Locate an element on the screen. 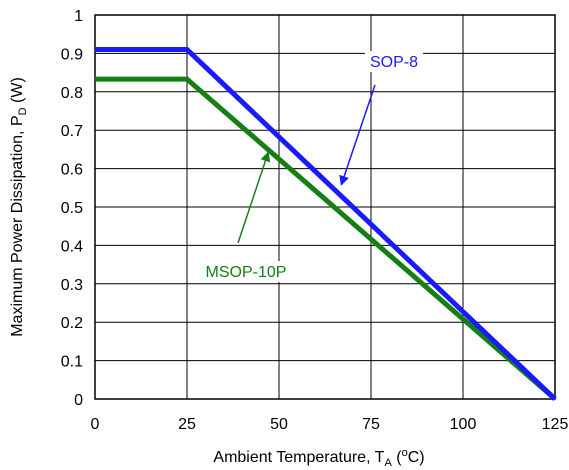 The height and width of the screenshot is (470, 569). y-tick-label: 0.8 is located at coordinates (72, 93).